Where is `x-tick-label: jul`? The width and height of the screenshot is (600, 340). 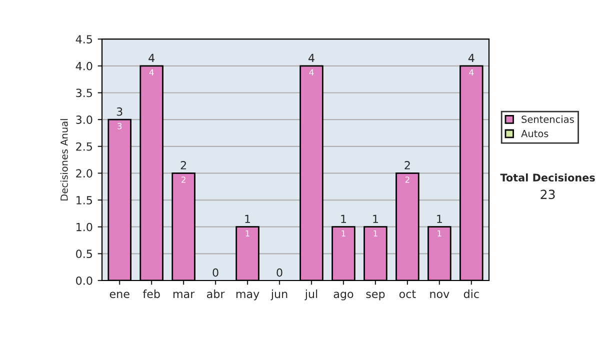
x-tick-label: jul is located at coordinates (311, 295).